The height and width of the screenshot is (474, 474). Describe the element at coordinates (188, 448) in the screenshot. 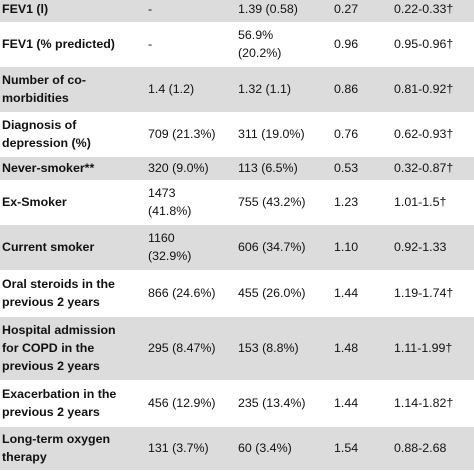

I see `count-group-1-cell: 131 (3.7%)` at that location.